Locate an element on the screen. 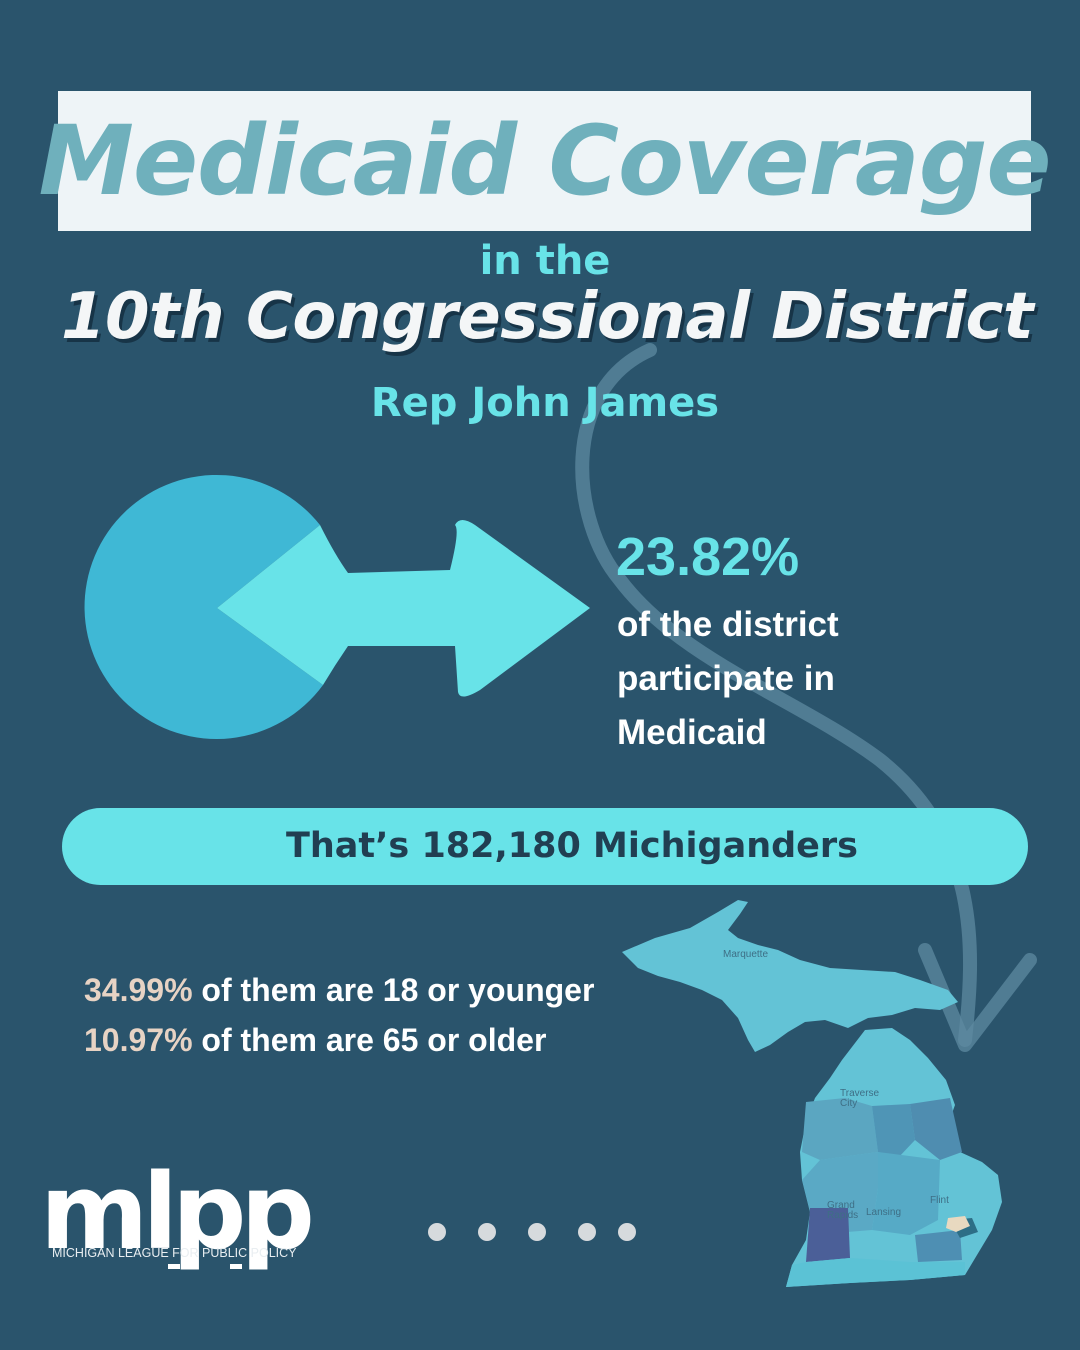 The image size is (1080, 1350). title-box: Medicaid Coverage is located at coordinates (545, 161).